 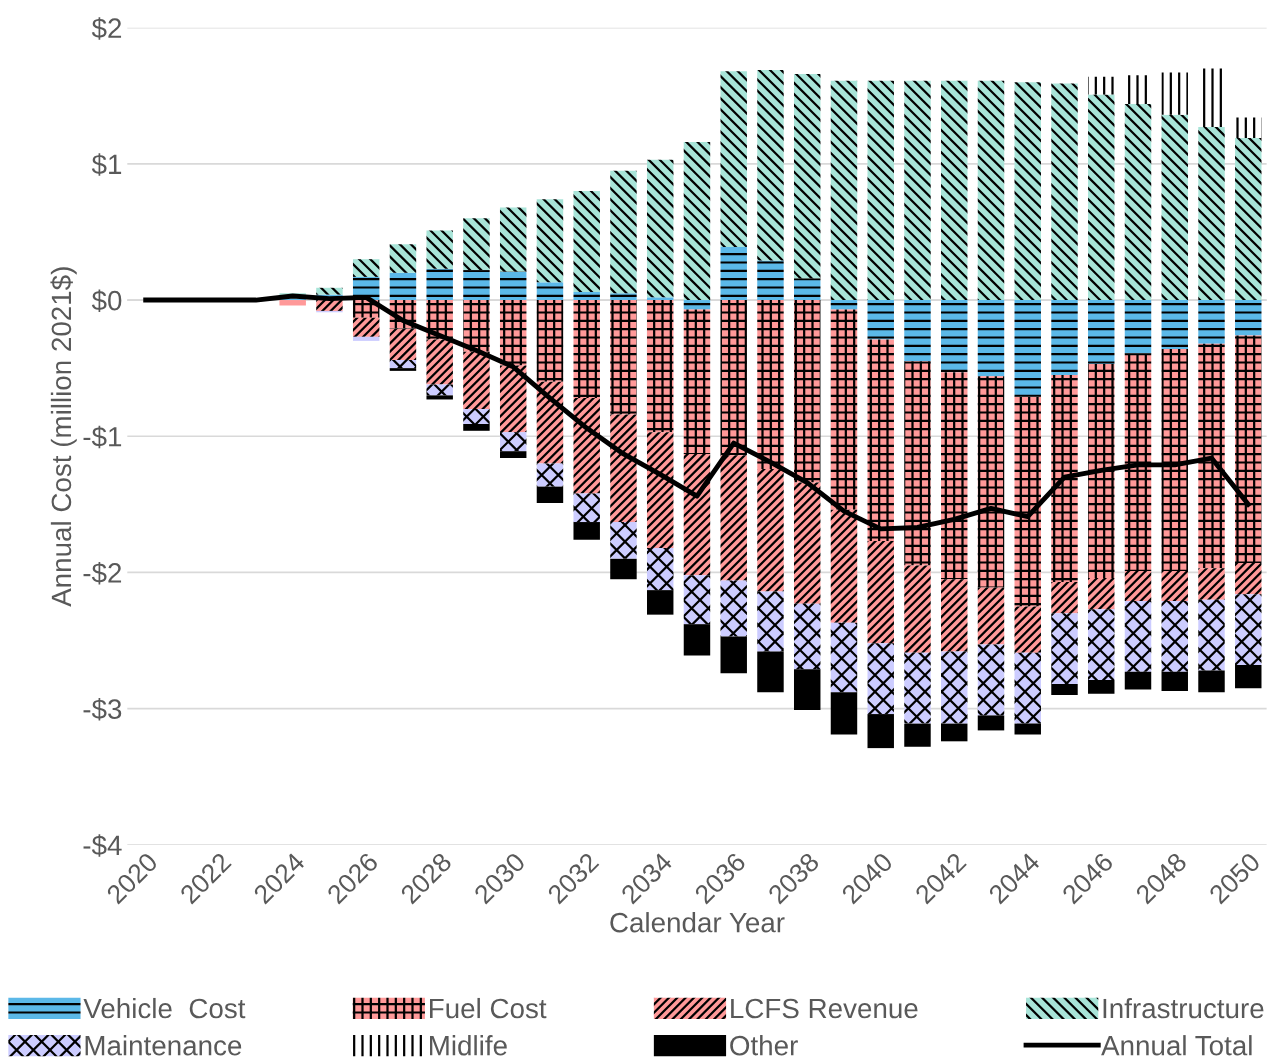 What do you see at coordinates (764, 1045) in the screenshot?
I see `legend-label: Other` at bounding box center [764, 1045].